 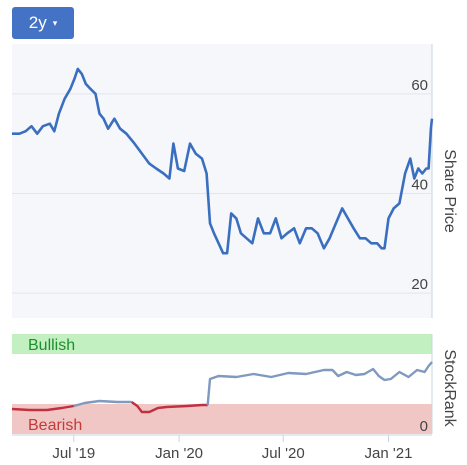 What do you see at coordinates (55, 22) in the screenshot?
I see `chevron-down-icon: ▾` at bounding box center [55, 22].